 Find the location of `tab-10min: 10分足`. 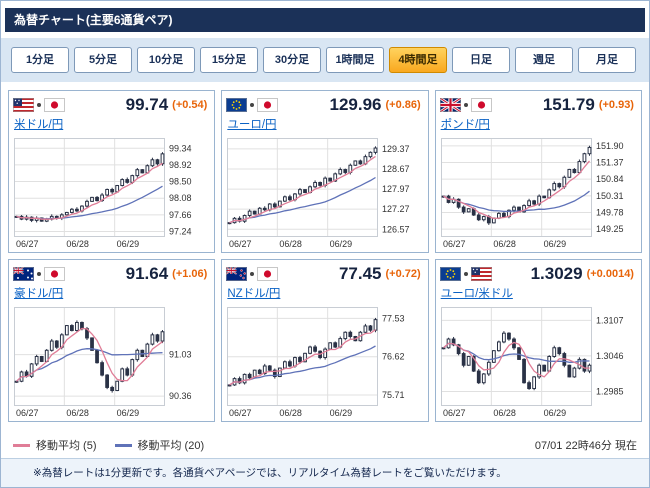

tab-10min: 10分足 is located at coordinates (166, 60).